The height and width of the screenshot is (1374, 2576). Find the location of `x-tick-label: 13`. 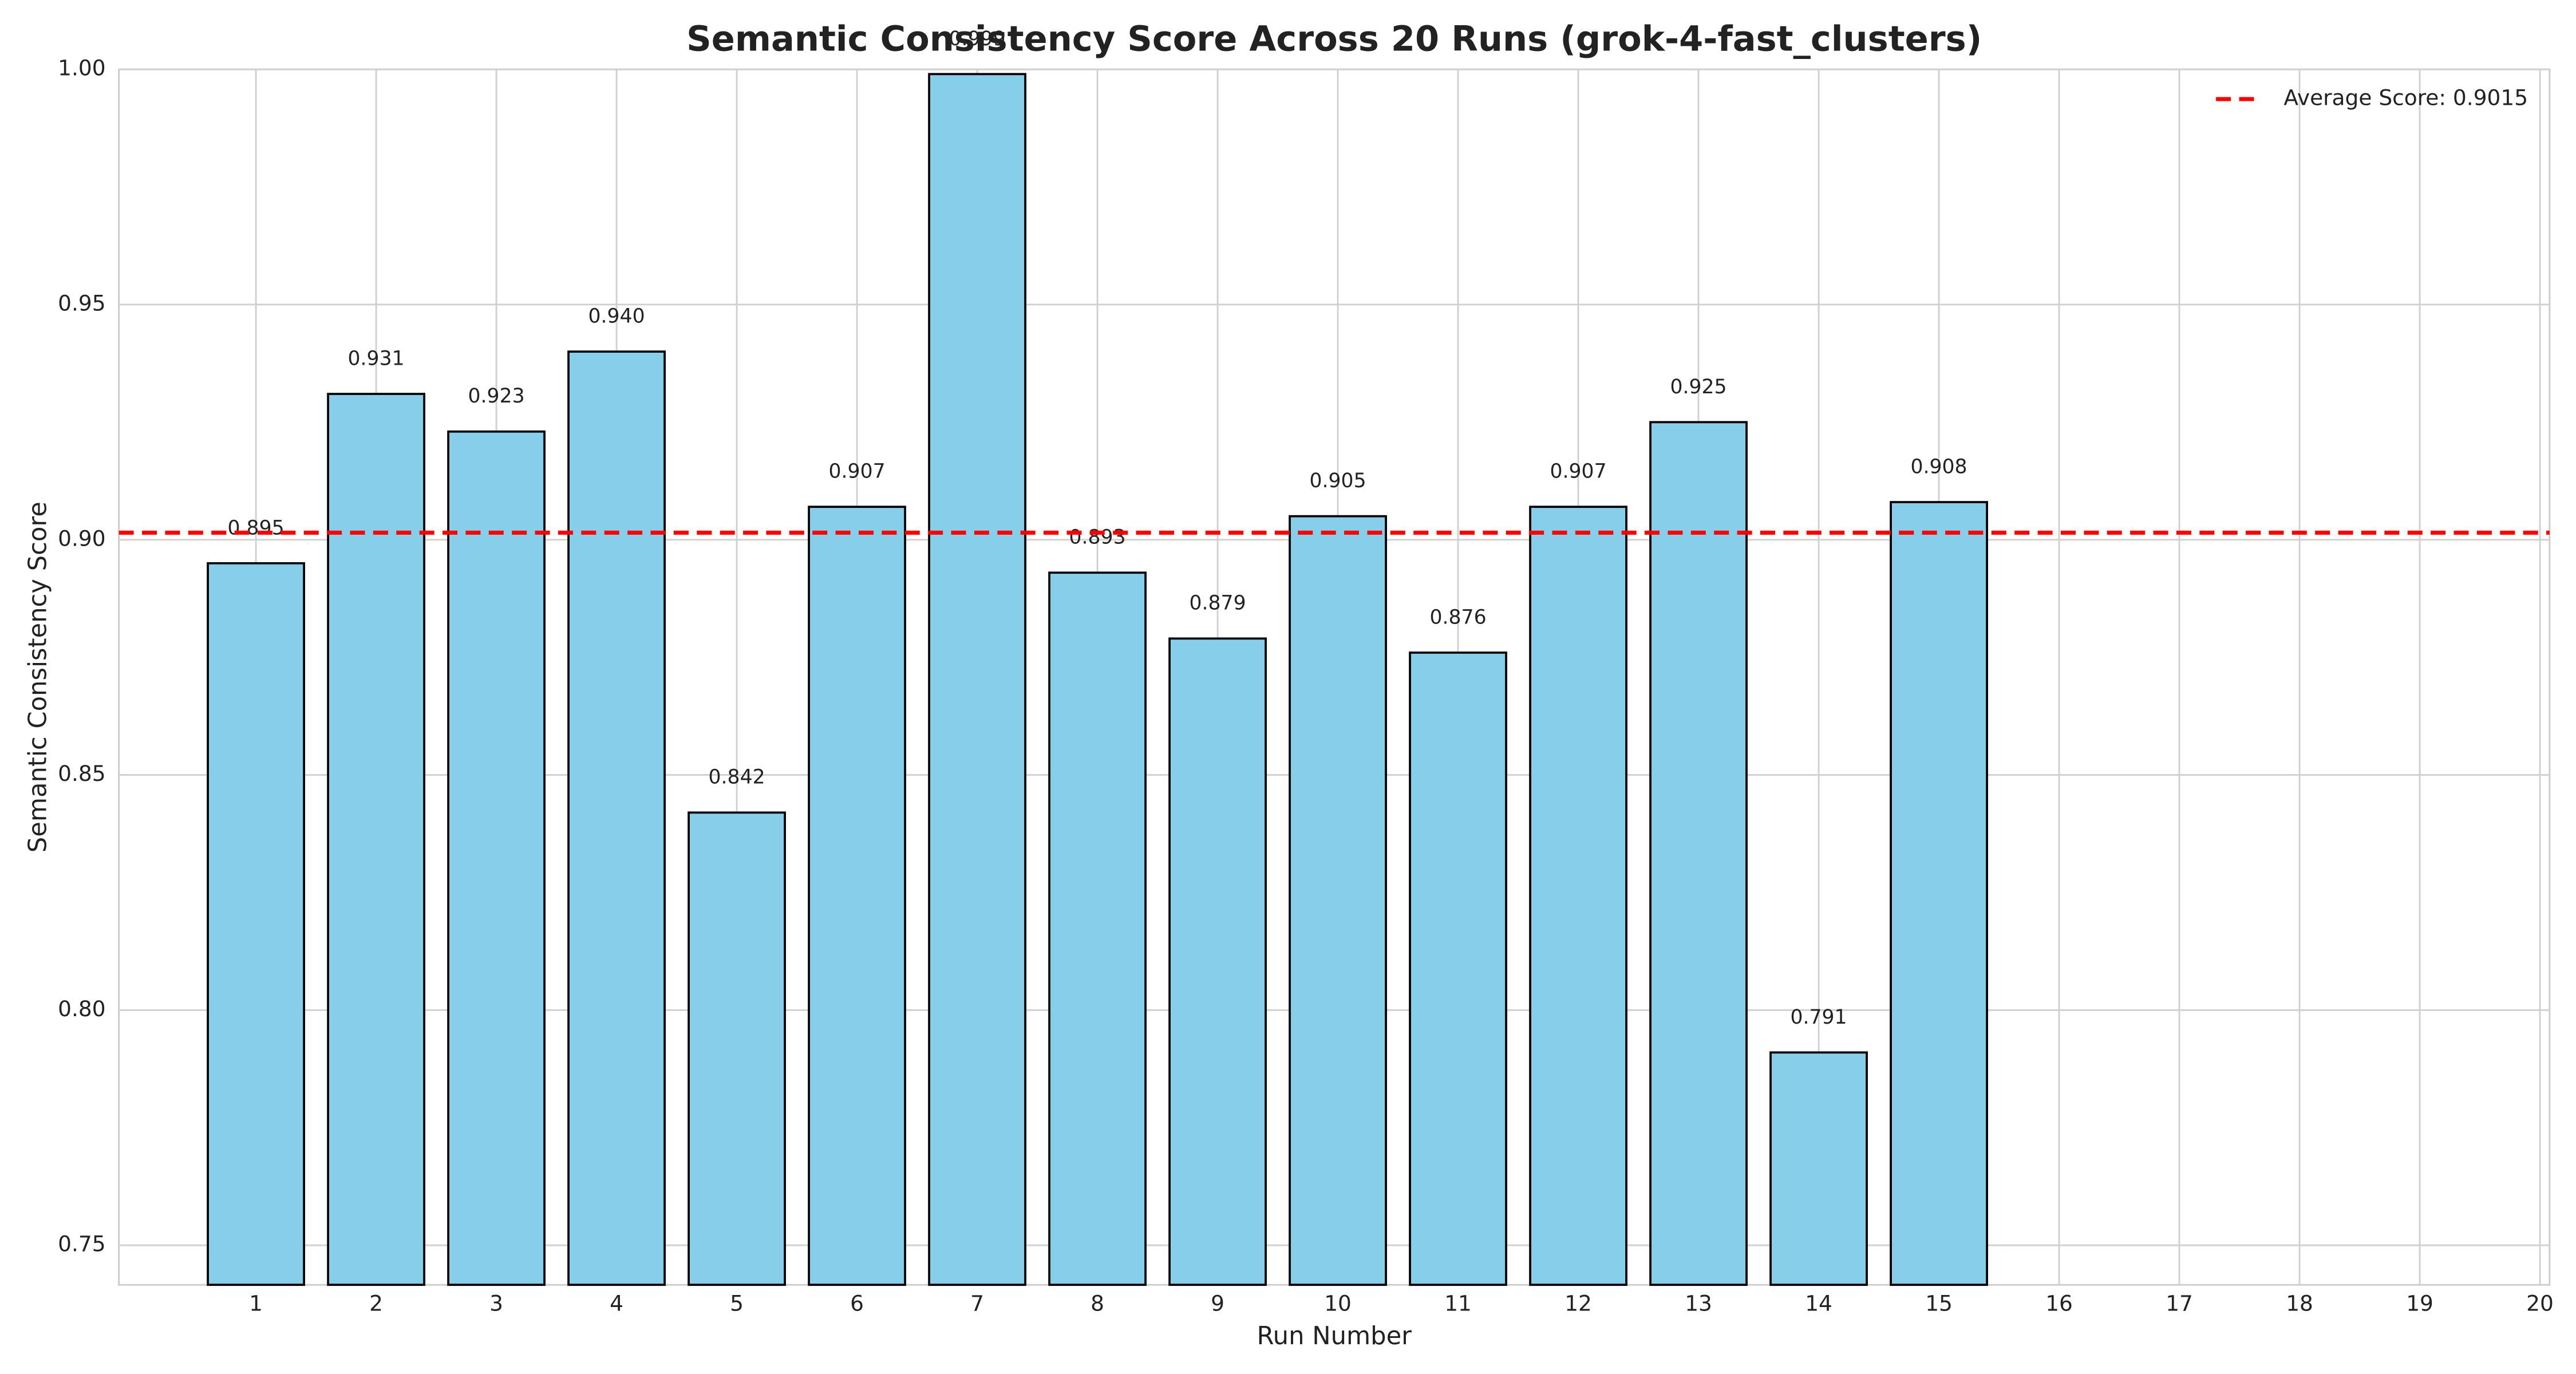

x-tick-label: 13 is located at coordinates (1698, 1303).